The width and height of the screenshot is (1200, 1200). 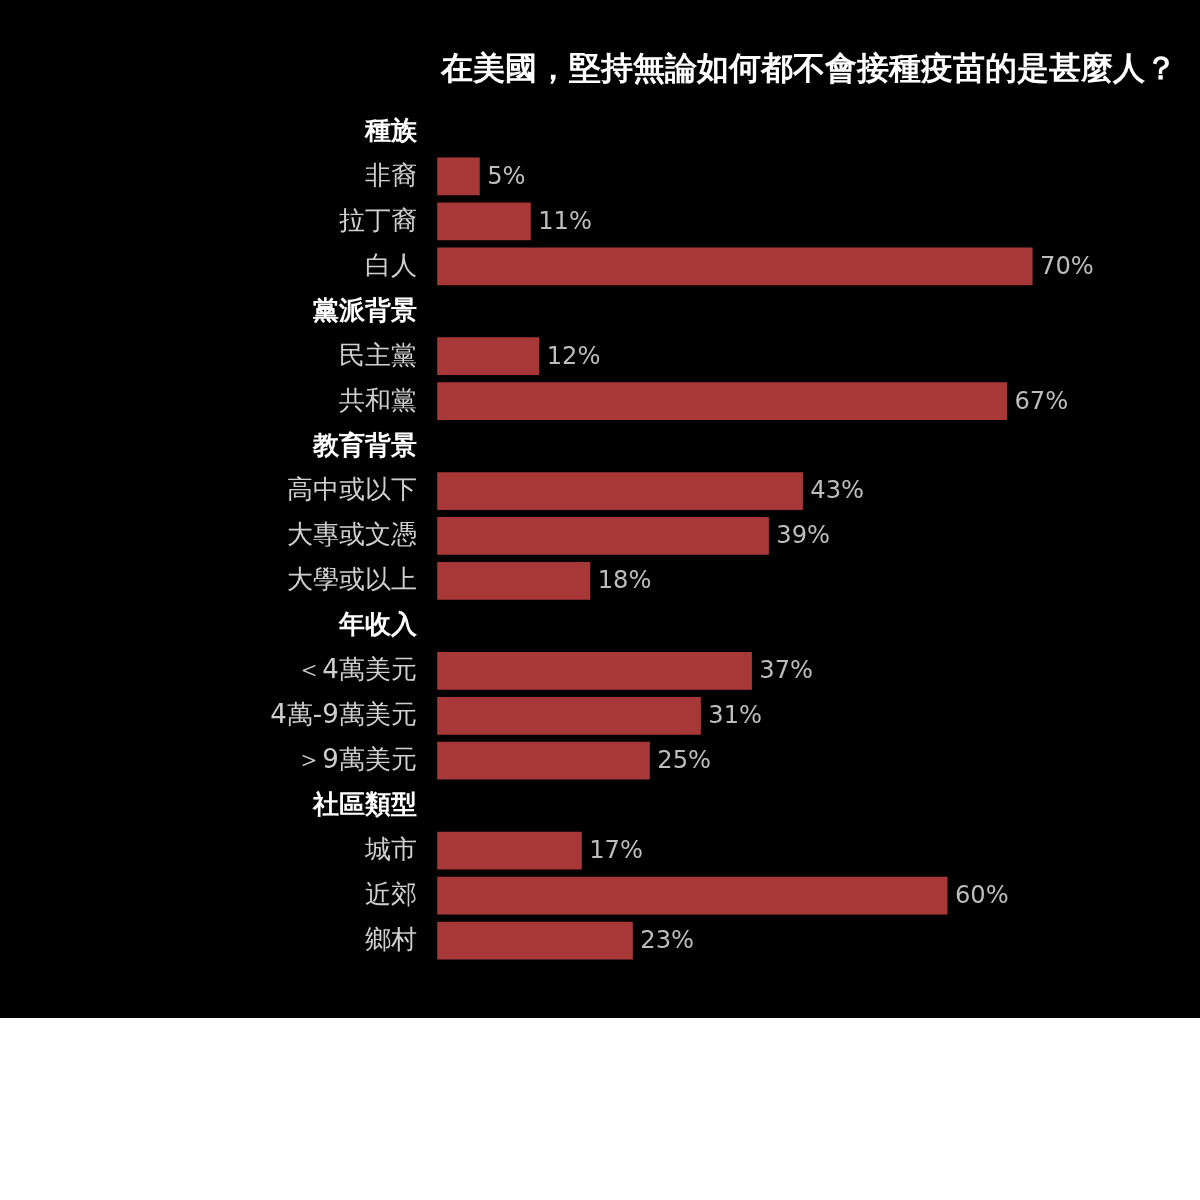 What do you see at coordinates (667, 939) in the screenshot?
I see `data-label: 23%` at bounding box center [667, 939].